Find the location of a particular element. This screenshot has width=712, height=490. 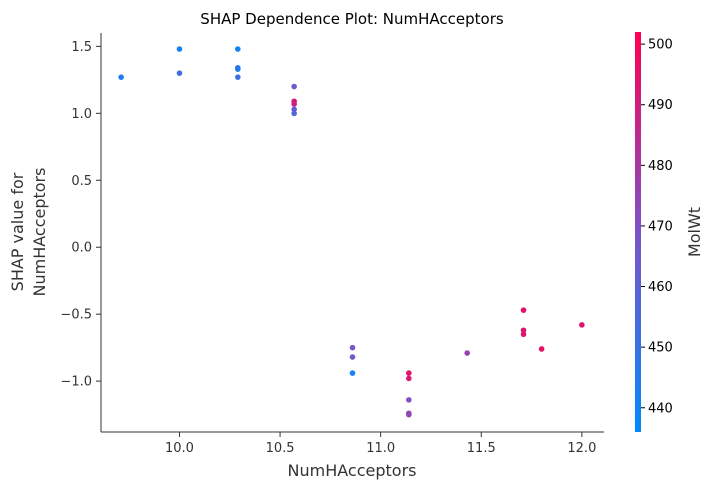

chart-title: SHAP Dependence Plot: NumHAcceptors is located at coordinates (352, 19).